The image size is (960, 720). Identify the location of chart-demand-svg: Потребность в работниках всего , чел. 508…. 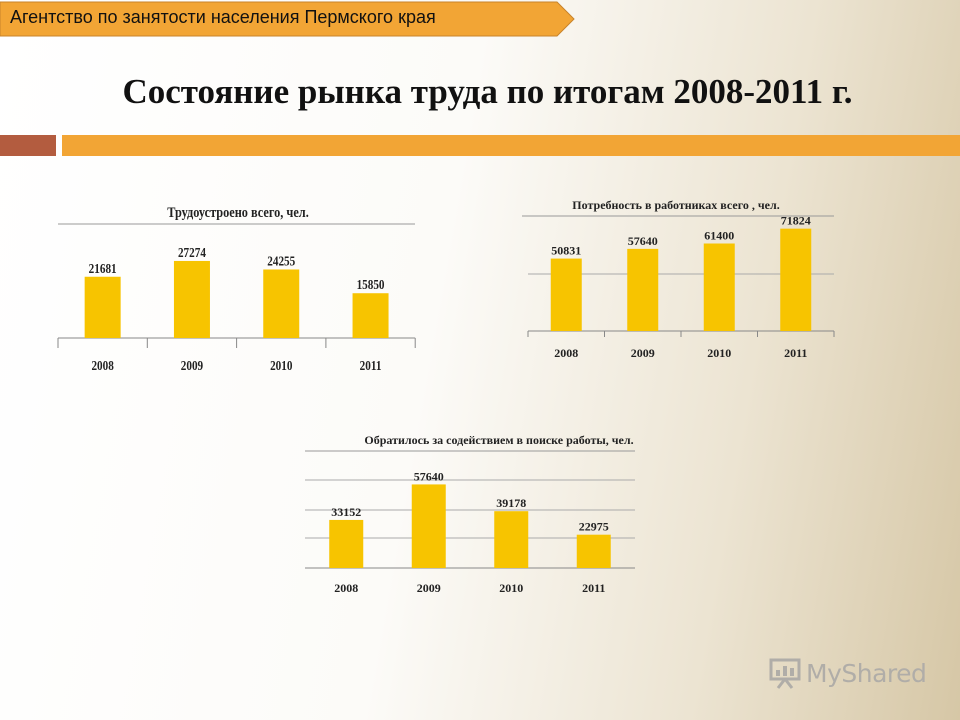
(678, 279).